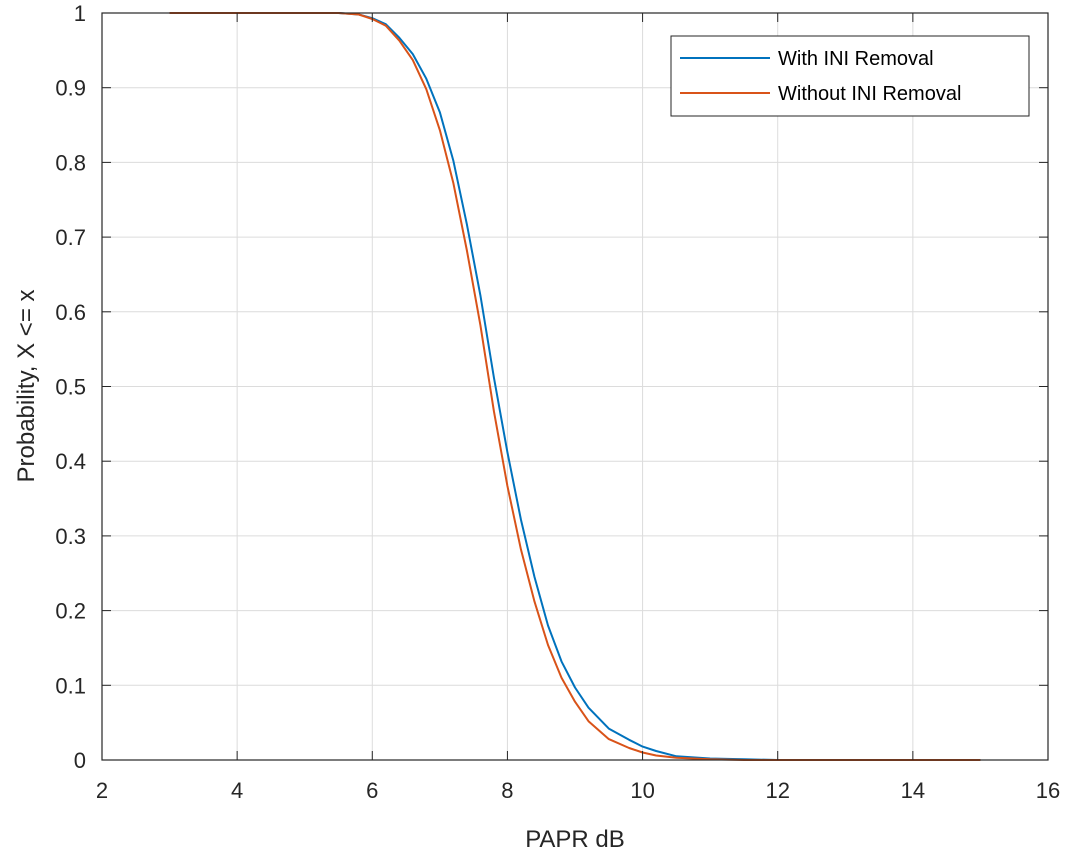 The height and width of the screenshot is (854, 1072). I want to click on x-tick-label: 2, so click(102, 790).